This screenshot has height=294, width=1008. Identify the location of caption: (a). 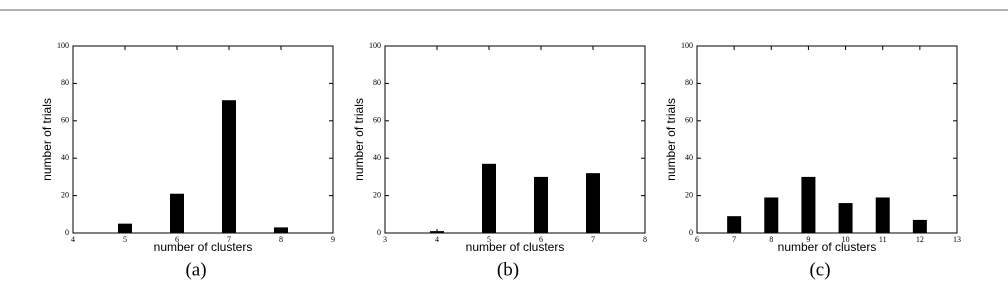
(195, 269).